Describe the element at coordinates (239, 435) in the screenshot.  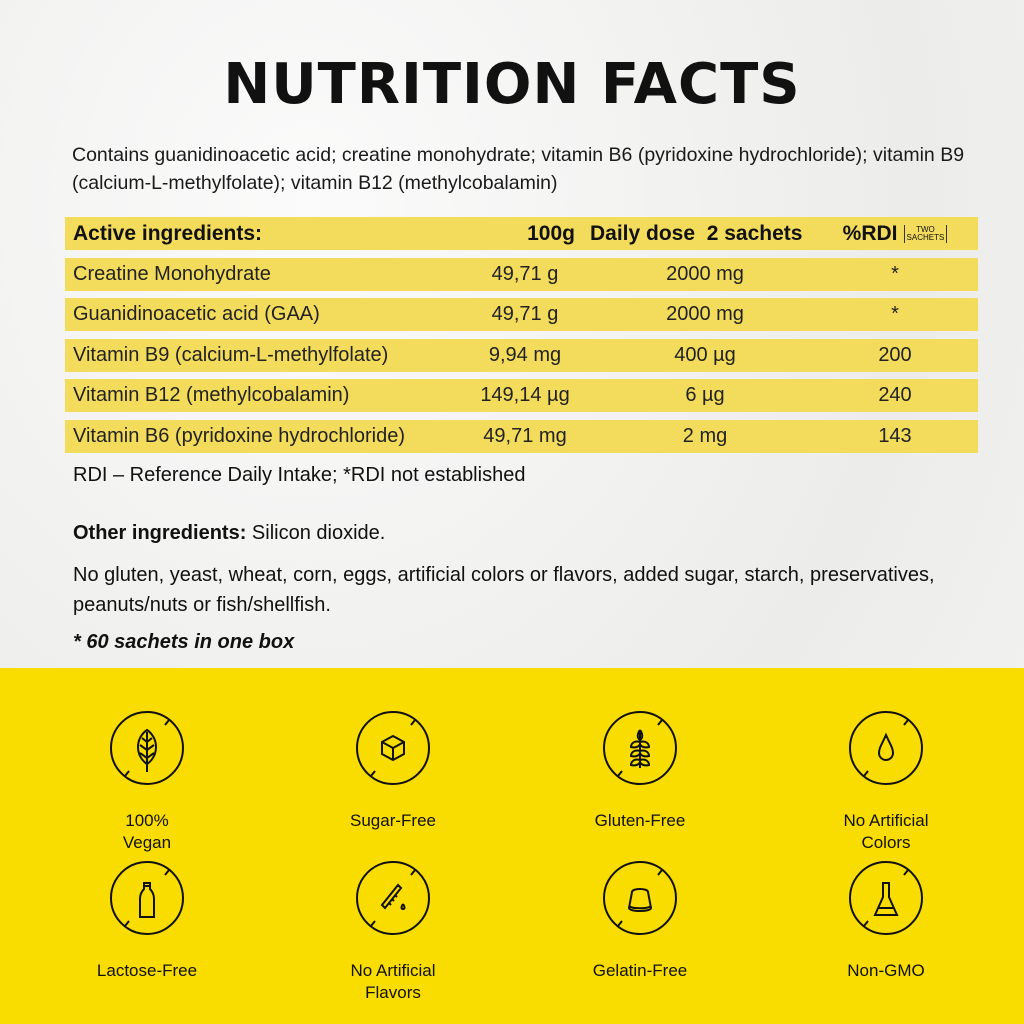
I see `cell-ingredient: Vitamin B6 (pyridoxine hydrochloride)` at that location.